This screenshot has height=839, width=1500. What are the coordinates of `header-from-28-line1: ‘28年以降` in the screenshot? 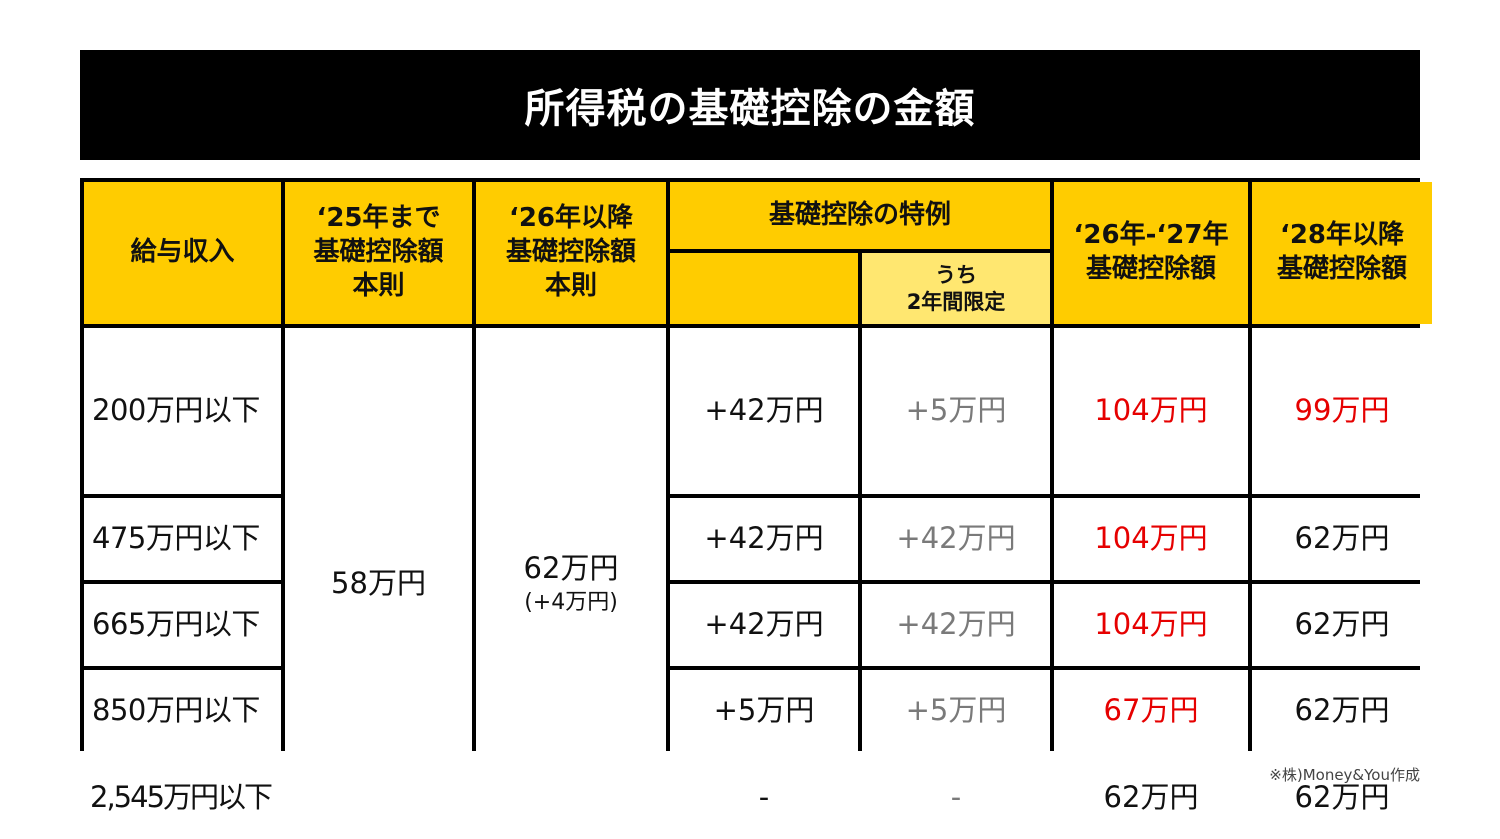 It's located at (1342, 235).